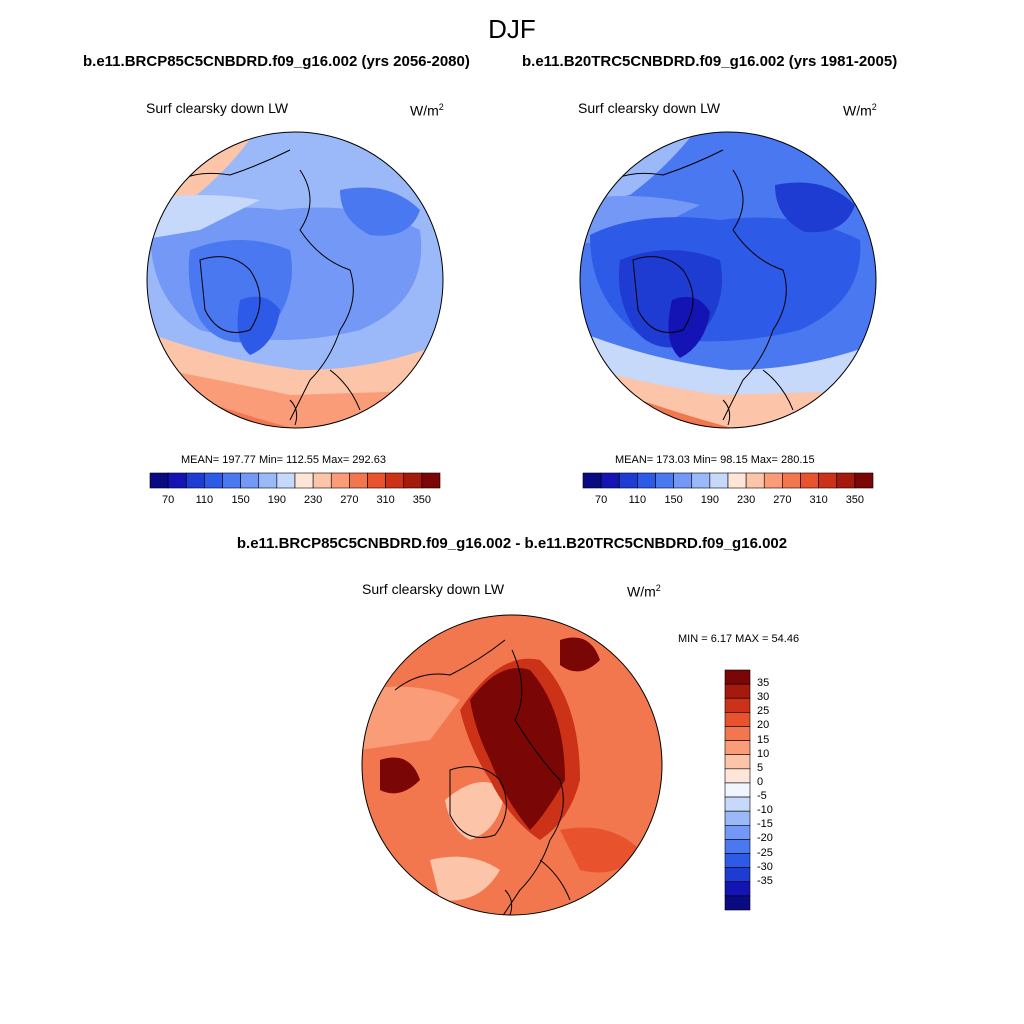 This screenshot has height=1024, width=1024. I want to click on right-map-coastline-greenland, so click(663, 294).